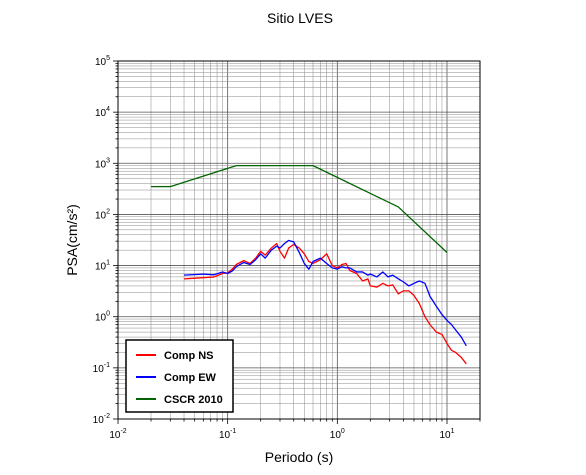  What do you see at coordinates (102, 214) in the screenshot?
I see `y-tick-label: 10²` at bounding box center [102, 214].